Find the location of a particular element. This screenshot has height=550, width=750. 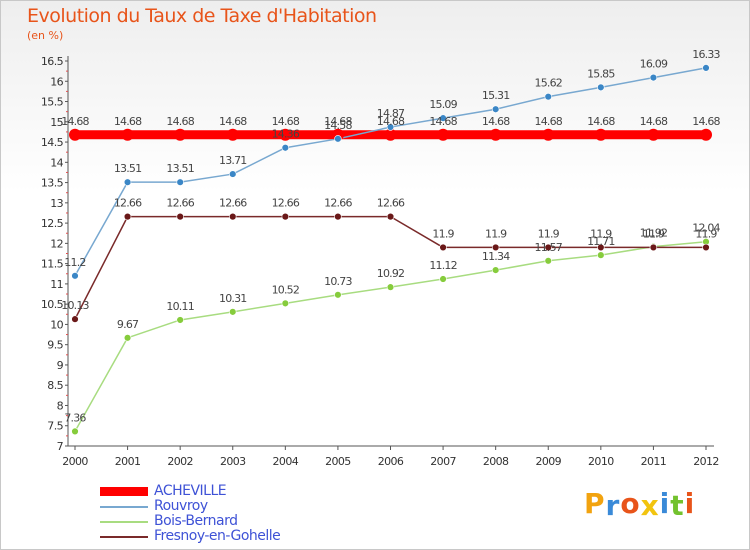

data-label-rouvroy: 15.85 is located at coordinates (601, 73).